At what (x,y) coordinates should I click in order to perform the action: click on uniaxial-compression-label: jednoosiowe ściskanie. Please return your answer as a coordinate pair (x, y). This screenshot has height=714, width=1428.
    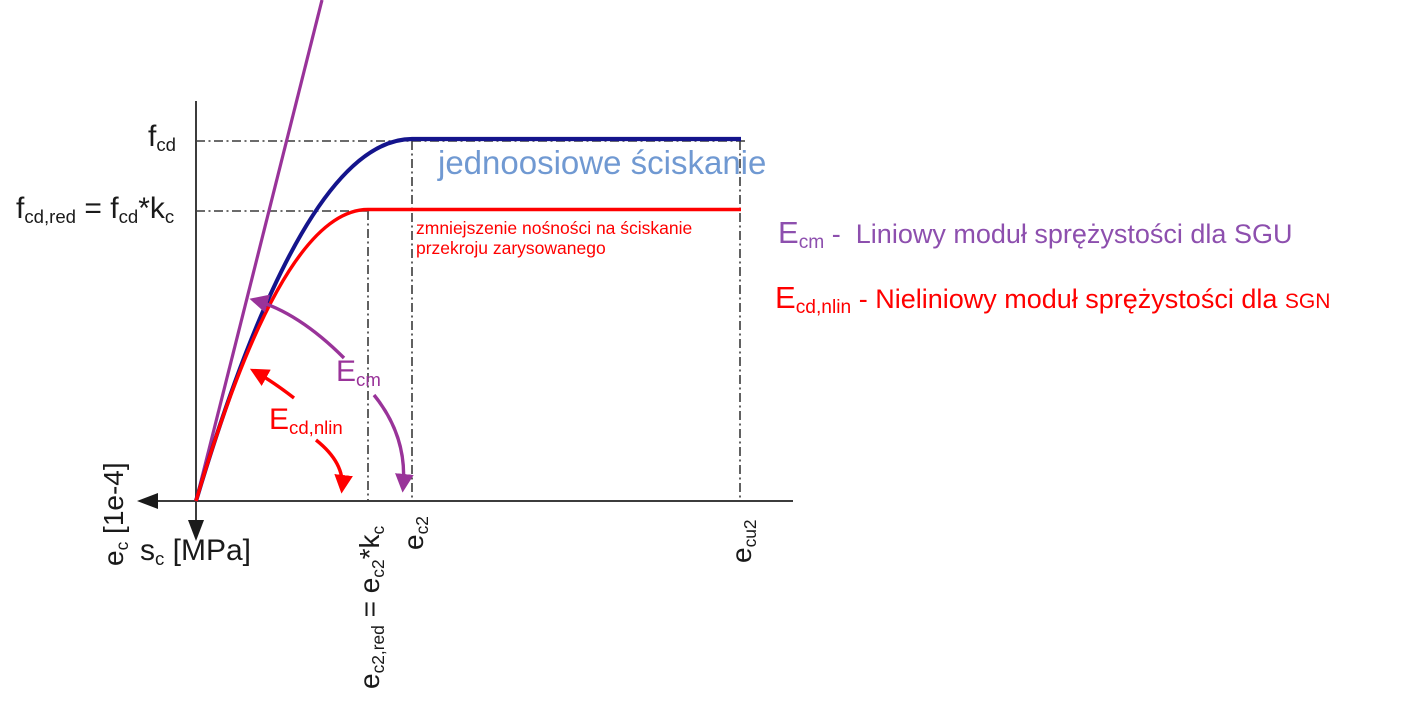
    Looking at the image, I should click on (602, 162).